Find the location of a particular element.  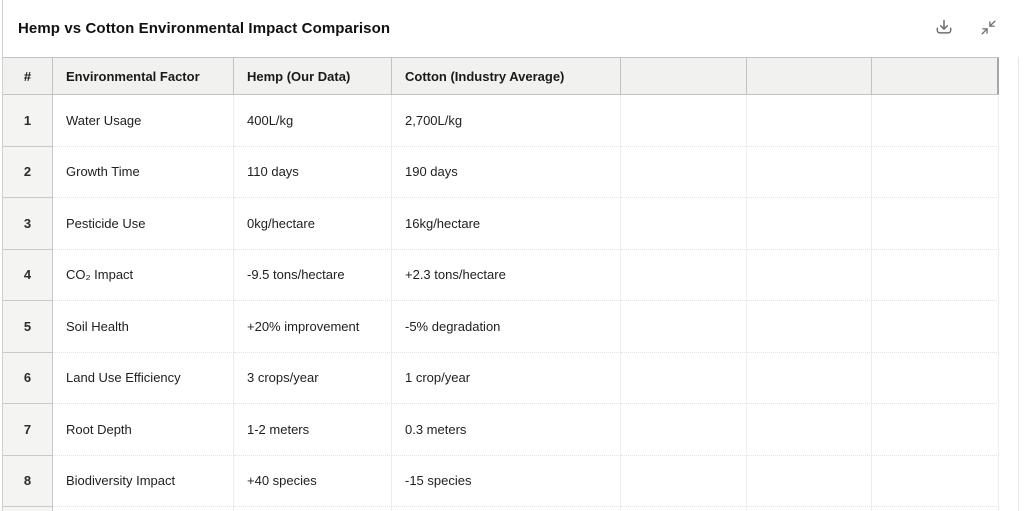

header-cell-hemp: Hemp (Our Data) is located at coordinates (313, 76).